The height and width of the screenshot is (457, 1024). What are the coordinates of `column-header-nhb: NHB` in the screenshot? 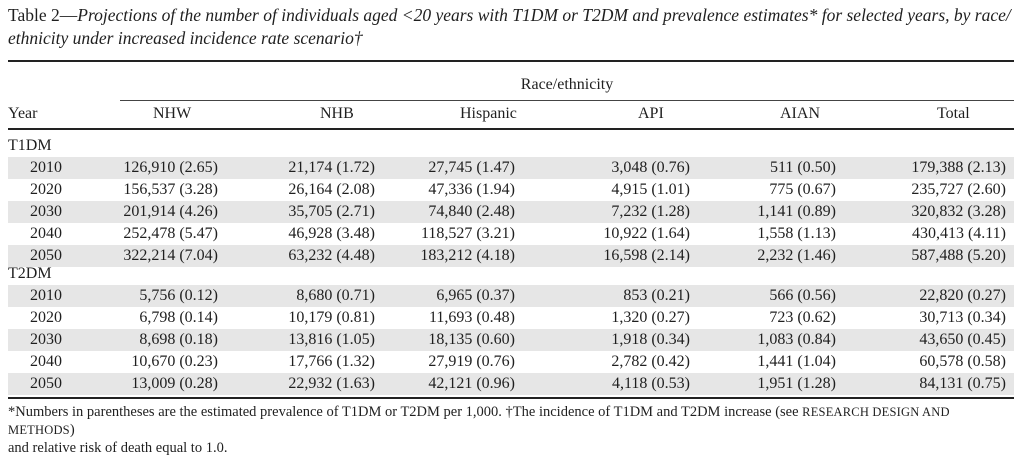 It's located at (337, 113).